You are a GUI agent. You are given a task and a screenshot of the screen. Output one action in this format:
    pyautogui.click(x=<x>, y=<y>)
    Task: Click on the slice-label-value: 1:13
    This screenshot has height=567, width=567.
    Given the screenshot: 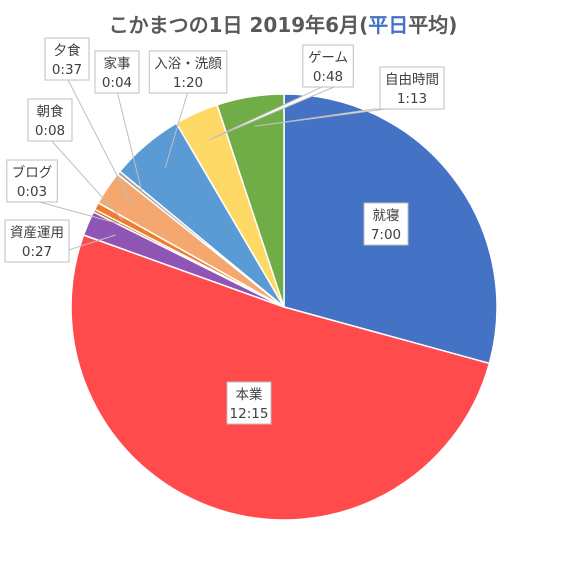 What is the action you would take?
    pyautogui.click(x=412, y=99)
    